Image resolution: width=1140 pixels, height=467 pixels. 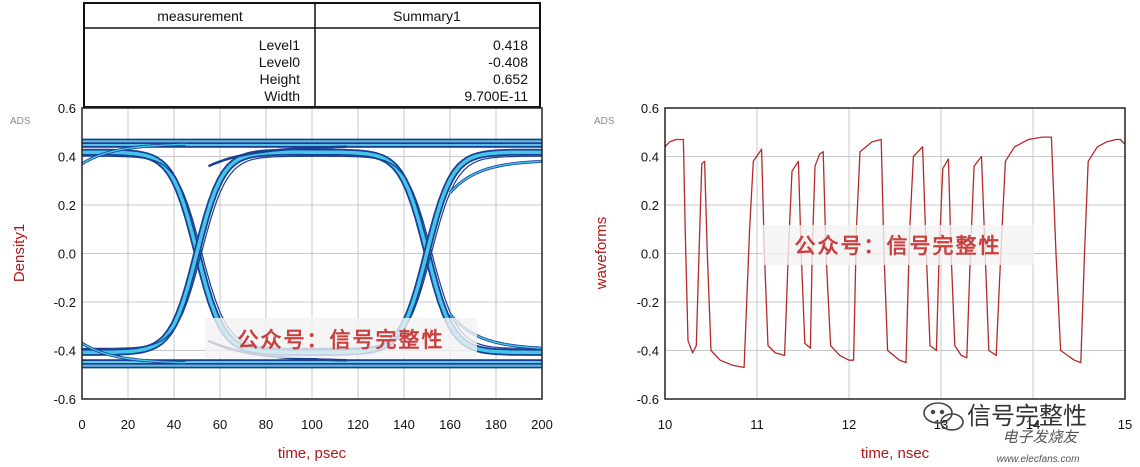 I want to click on waveform-y-ticks: -0.6 -0.4 -0.2 0.0 0.2 0.4 0.6, so click(x=648, y=254).